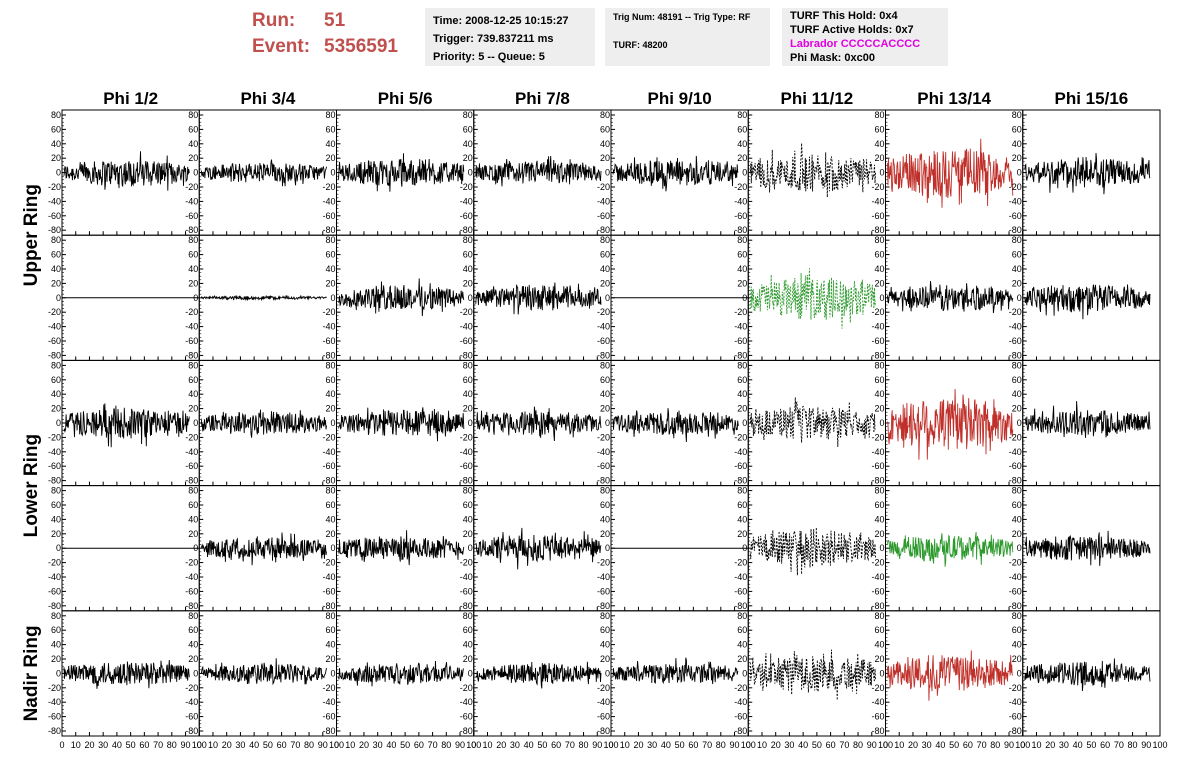 The image size is (1196, 772). What do you see at coordinates (640, 45) in the screenshot?
I see `turf-text: TURF: 48200` at bounding box center [640, 45].